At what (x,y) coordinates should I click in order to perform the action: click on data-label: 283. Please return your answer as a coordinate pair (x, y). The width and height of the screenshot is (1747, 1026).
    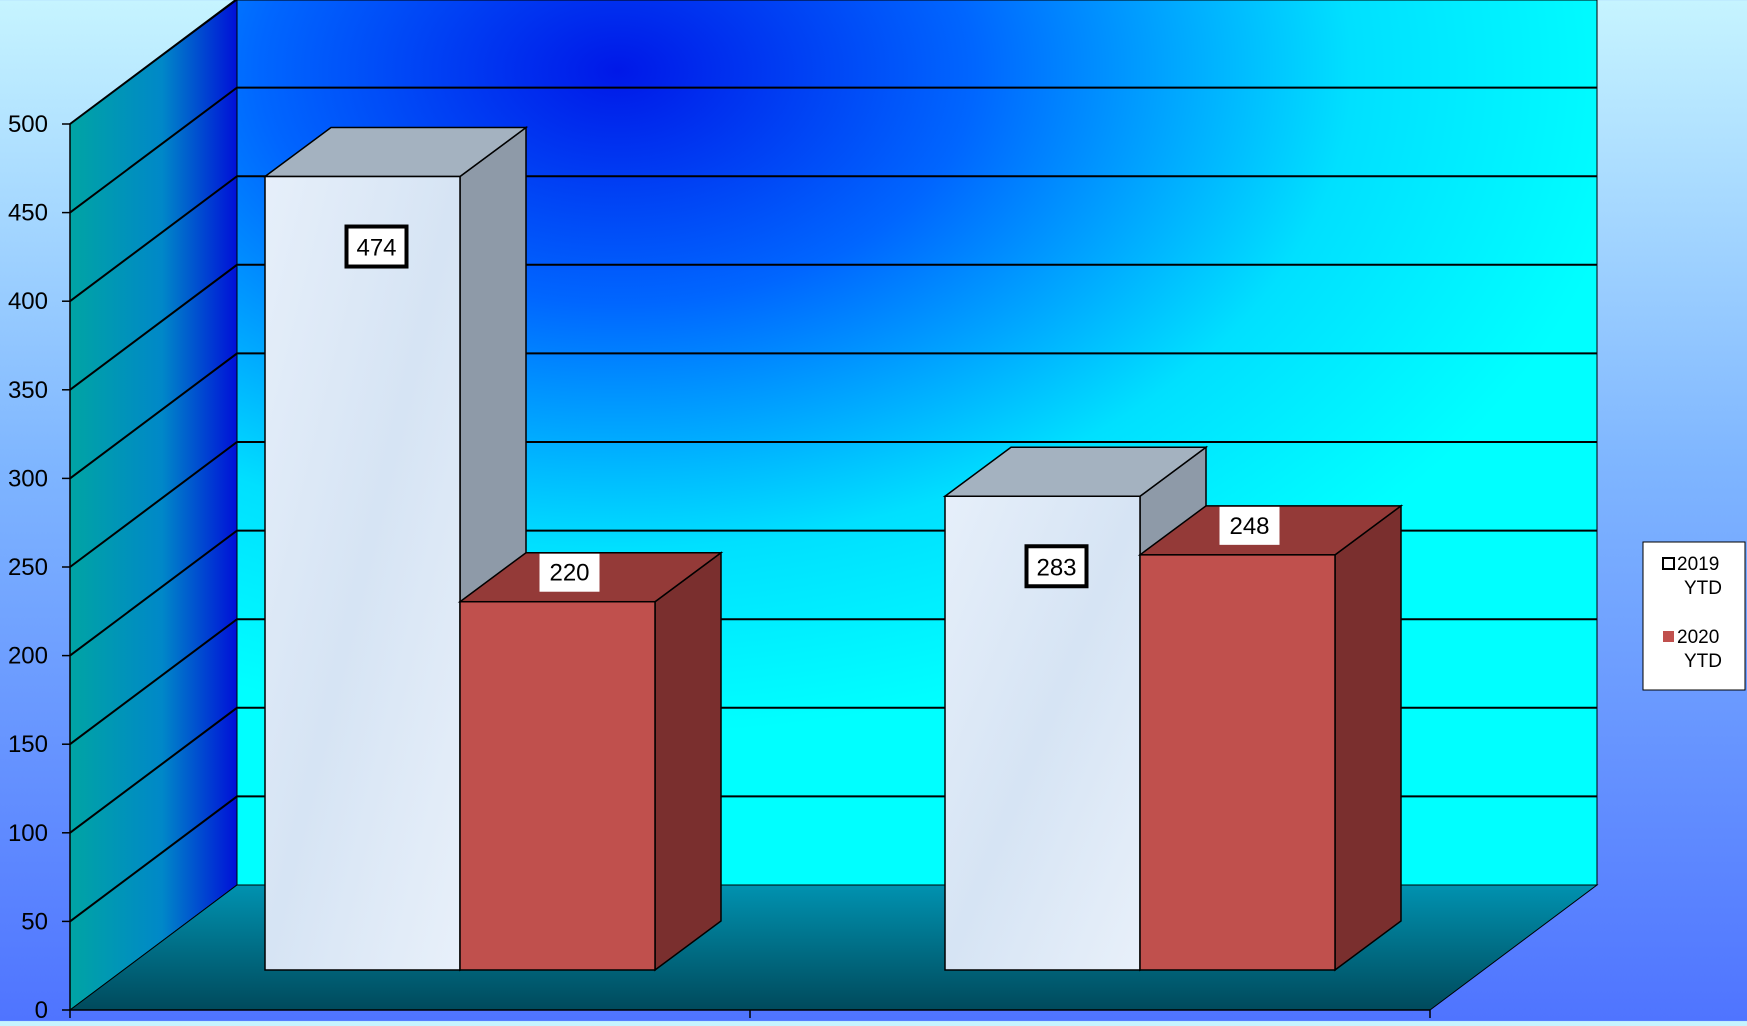
    Looking at the image, I should click on (1056, 567).